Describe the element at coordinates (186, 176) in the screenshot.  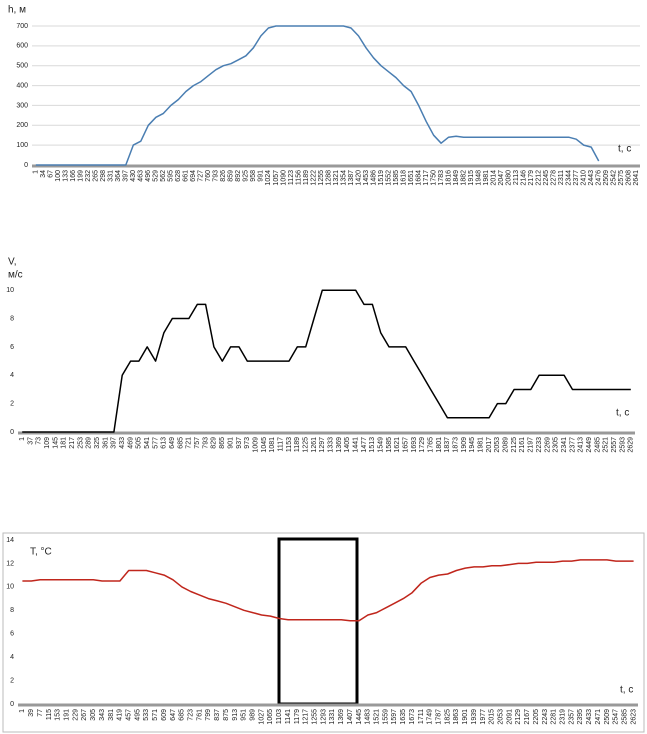
I see `x-tick-label: 661` at that location.